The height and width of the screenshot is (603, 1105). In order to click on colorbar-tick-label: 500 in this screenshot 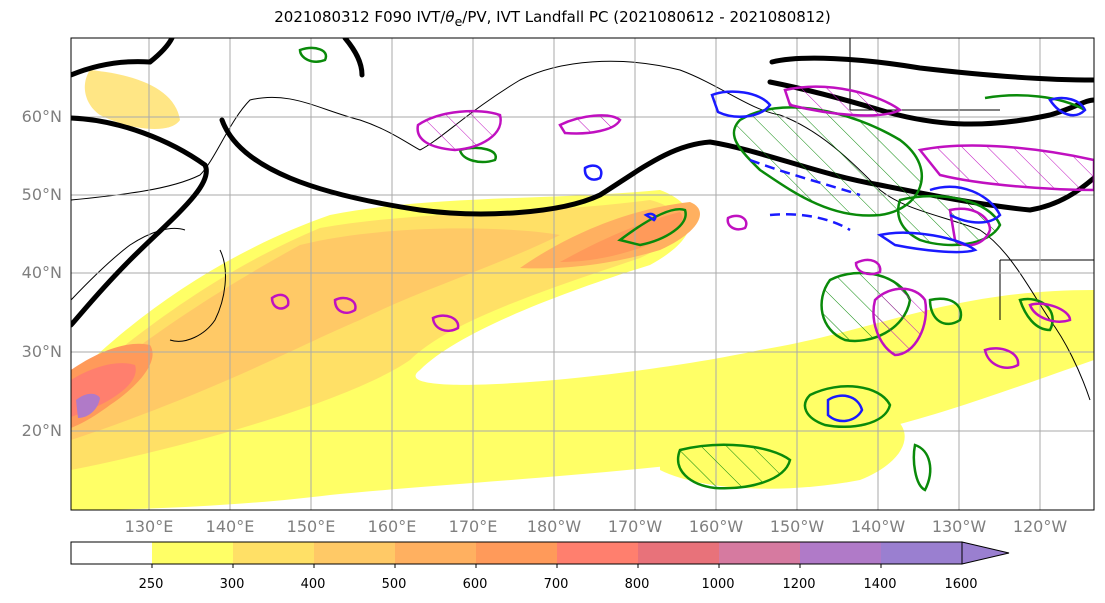, I will do `click(394, 584)`.